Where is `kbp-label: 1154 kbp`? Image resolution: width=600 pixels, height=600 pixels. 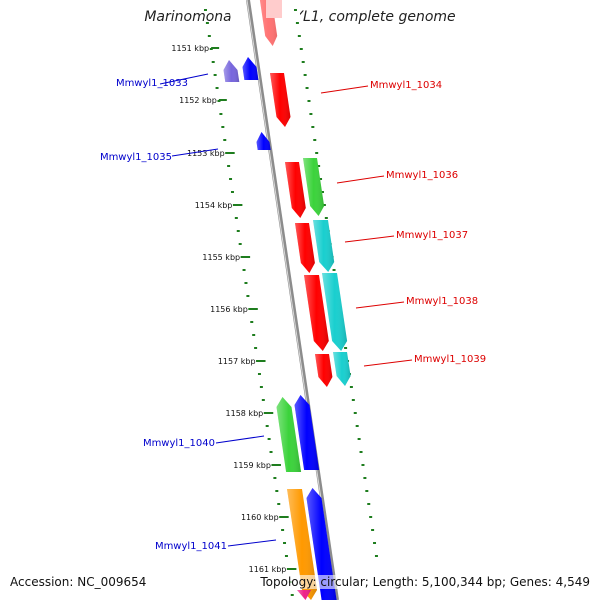
kbp-label: 1154 kbp is located at coordinates (214, 205).